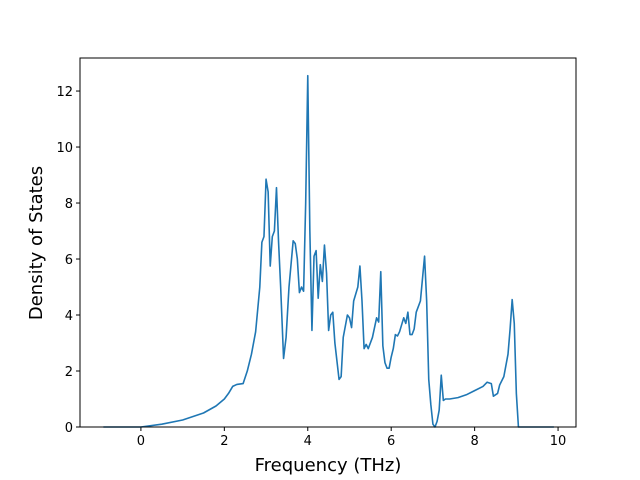  Describe the element at coordinates (328, 465) in the screenshot. I see `x-axis-label: Frequency (THz)` at that location.